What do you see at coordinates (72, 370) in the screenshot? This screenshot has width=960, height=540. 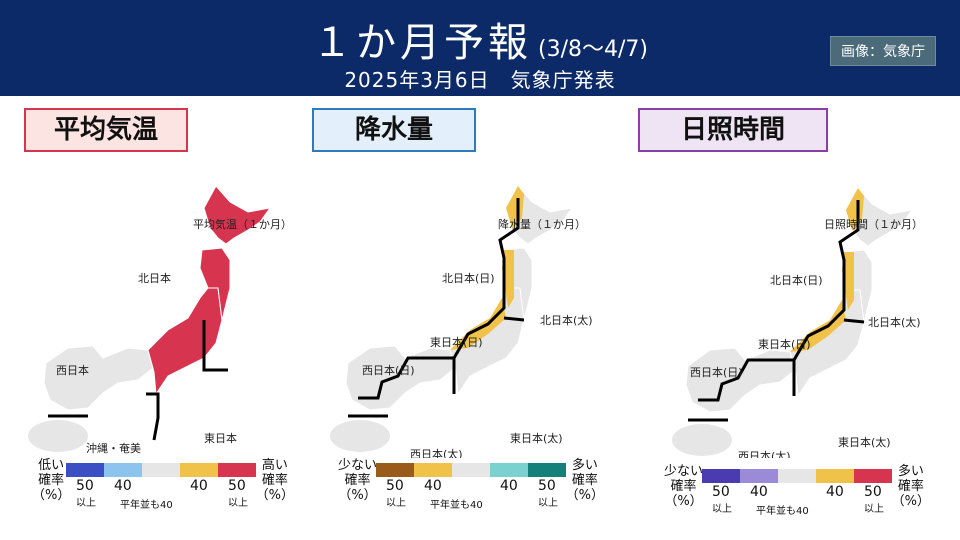 I see `region-label: 西日本` at bounding box center [72, 370].